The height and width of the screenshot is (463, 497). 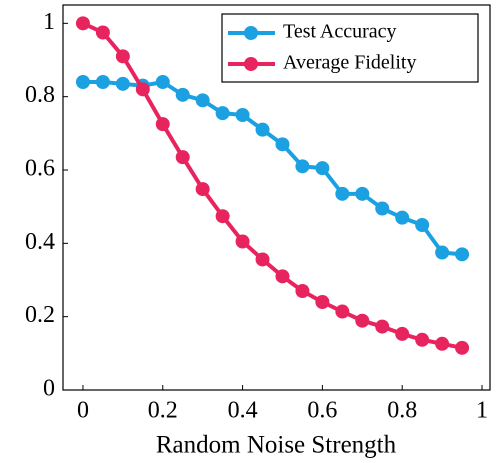 What do you see at coordinates (322, 411) in the screenshot?
I see `x-tick-label: 0.6` at bounding box center [322, 411].